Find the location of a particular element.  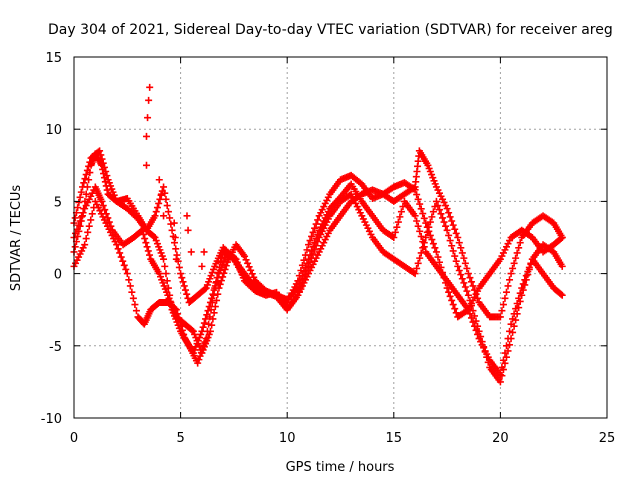

y-tick-label: -10 is located at coordinates (51, 419).